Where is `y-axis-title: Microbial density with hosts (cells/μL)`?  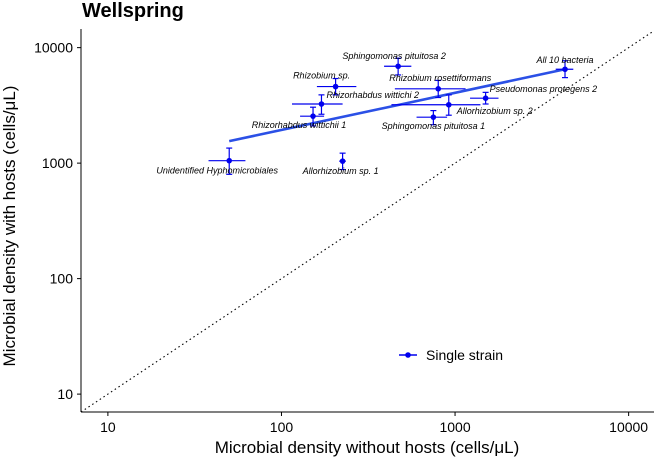
y-axis-title: Microbial density with hosts (cells/μL) is located at coordinates (9, 226).